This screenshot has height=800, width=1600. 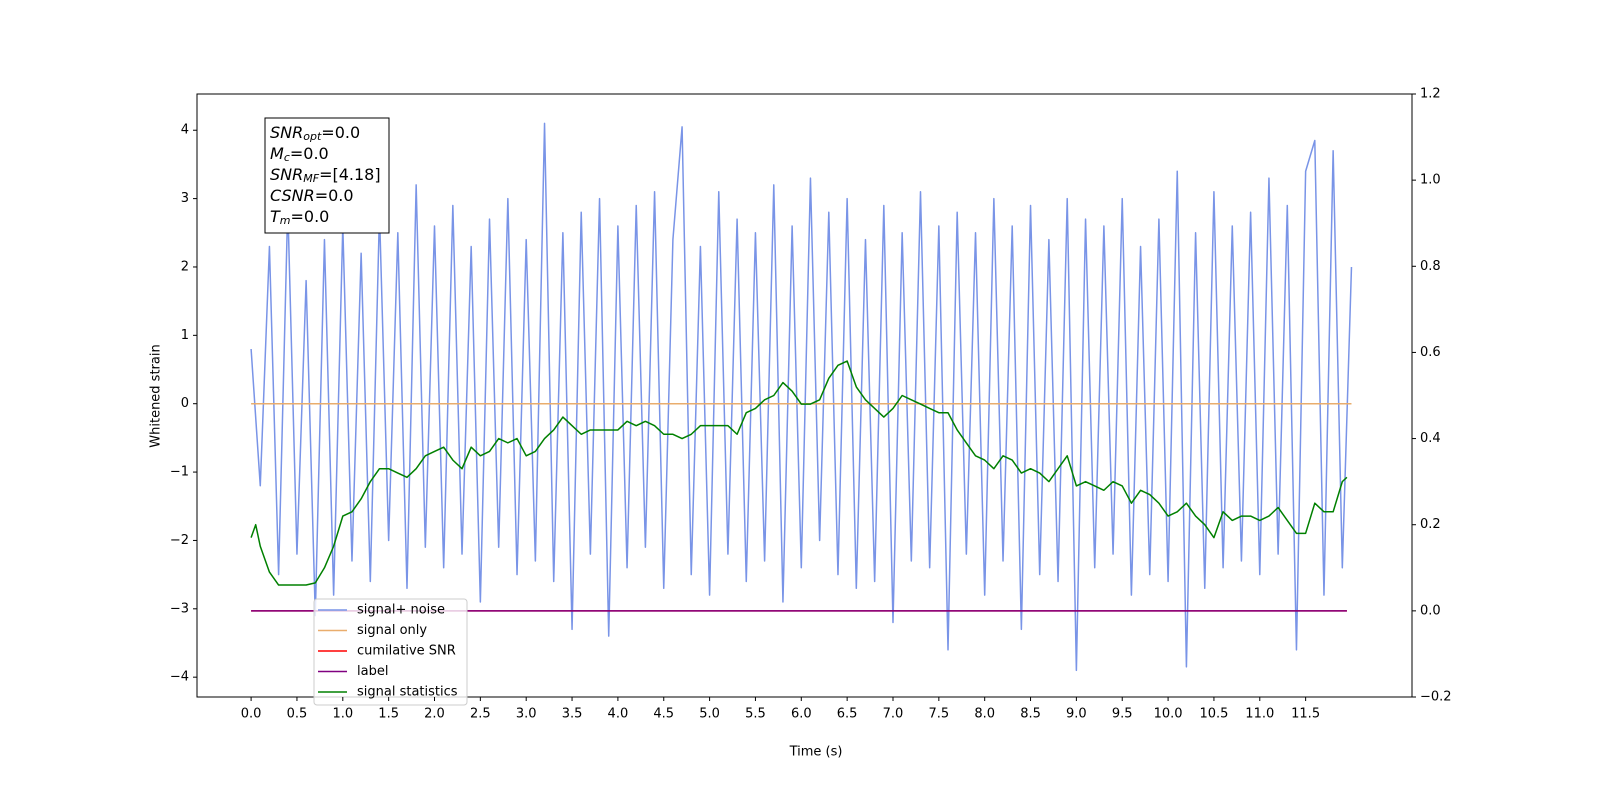 I want to click on x-tick-label: 2.0, so click(x=434, y=714).